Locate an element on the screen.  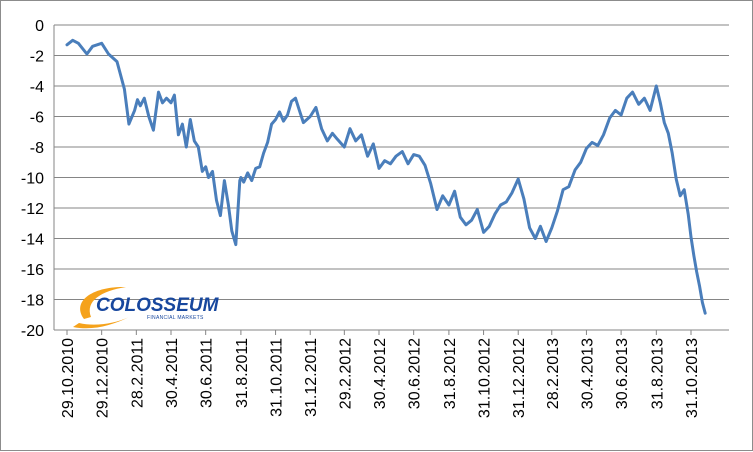
y-tick-label: 0 is located at coordinates (39, 26).